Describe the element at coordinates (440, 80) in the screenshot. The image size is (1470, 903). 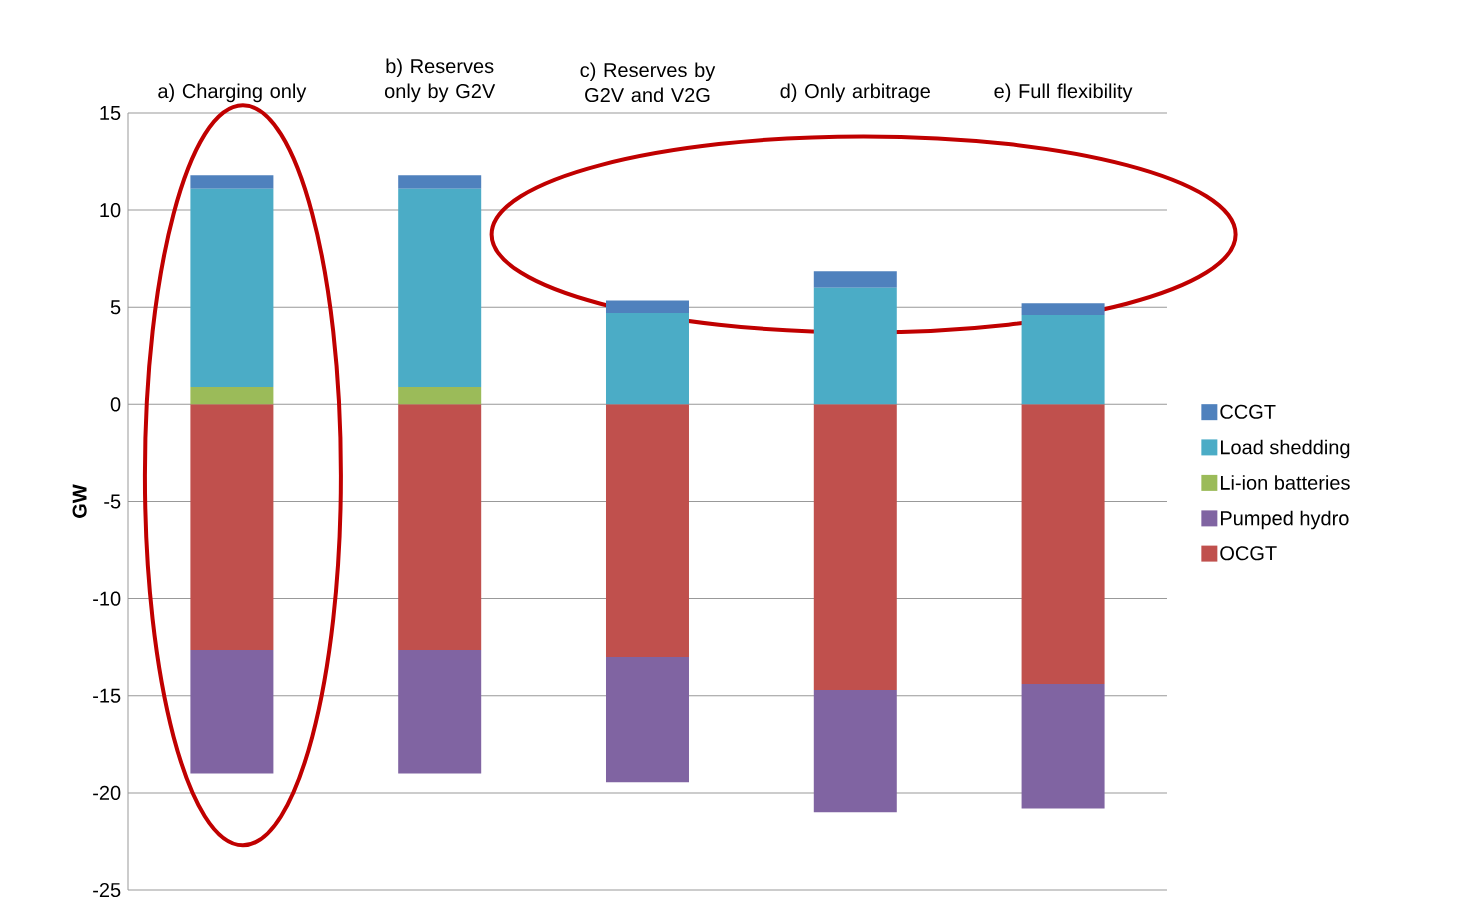
I see `x-tick-label: b) Reserves only by G2V` at that location.